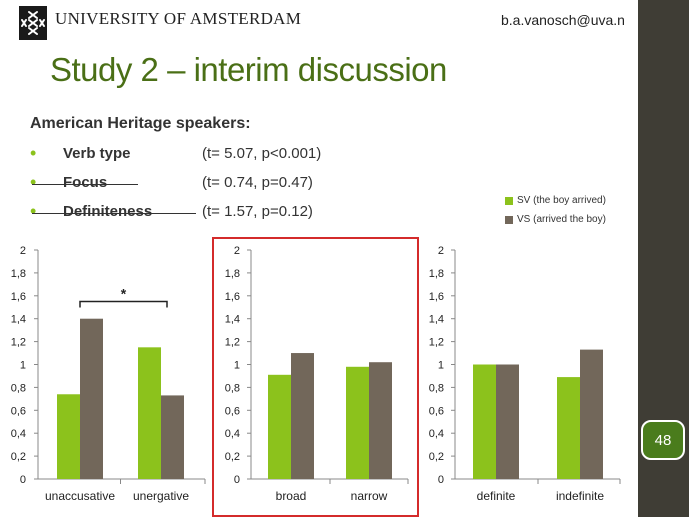 This screenshot has height=517, width=689. Describe the element at coordinates (248, 69) in the screenshot. I see `slide-title: Study 2 – interim discussion` at that location.